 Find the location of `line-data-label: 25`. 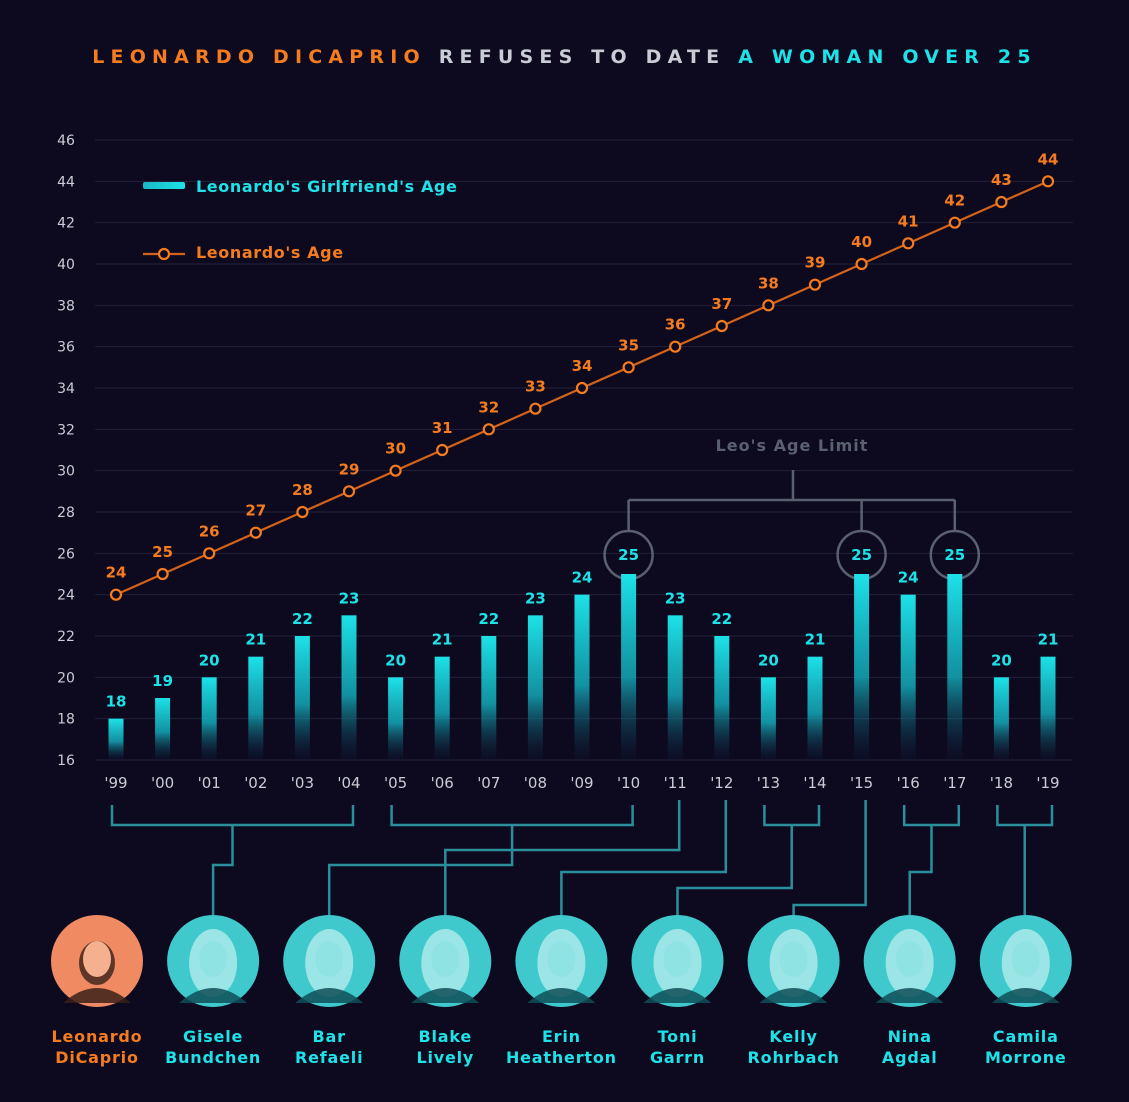

line-data-label: 25 is located at coordinates (162, 552).